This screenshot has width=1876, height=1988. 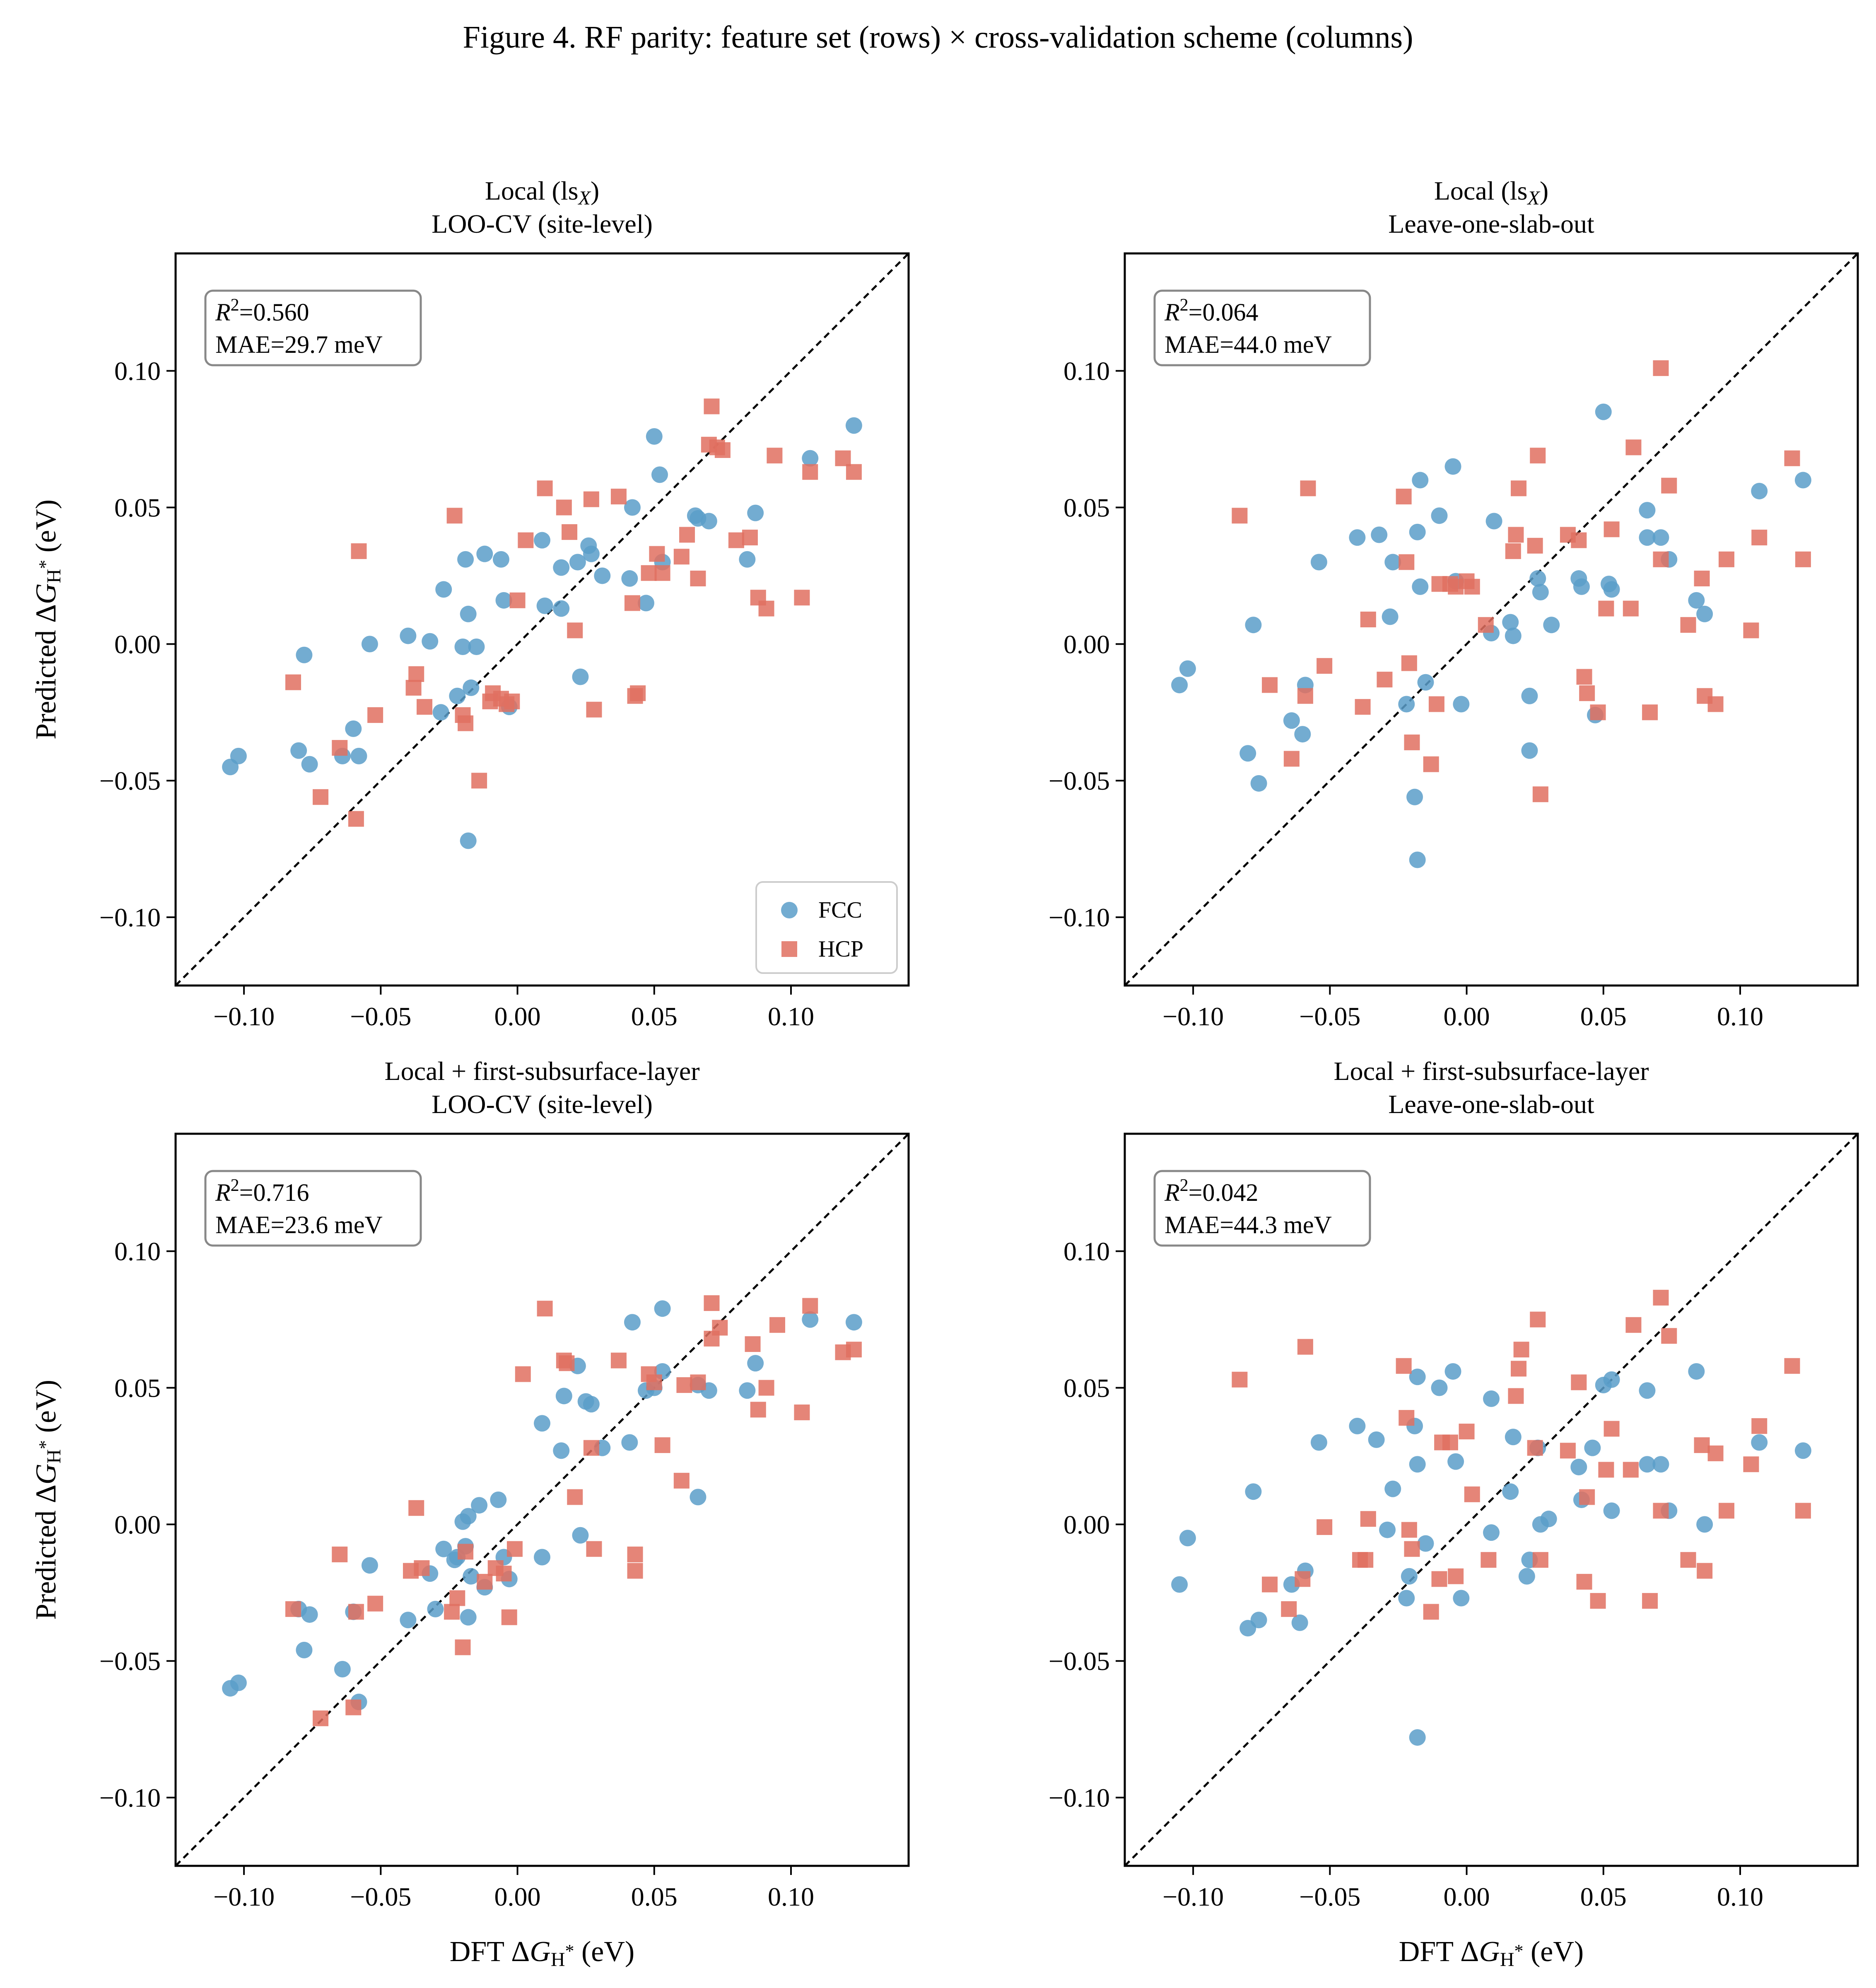 I want to click on legend-fcc-label: FCC, so click(x=840, y=910).